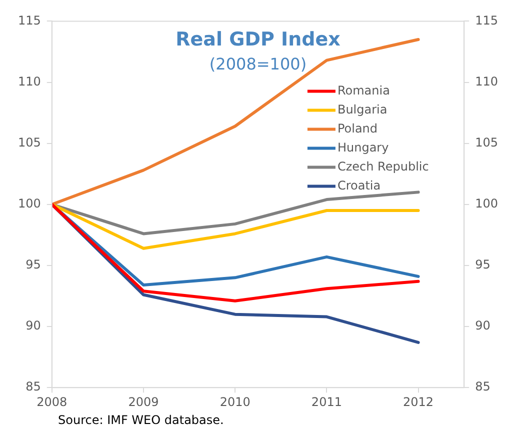 This screenshot has width=516, height=444. I want to click on chart-title: Real GDP Index, so click(258, 39).